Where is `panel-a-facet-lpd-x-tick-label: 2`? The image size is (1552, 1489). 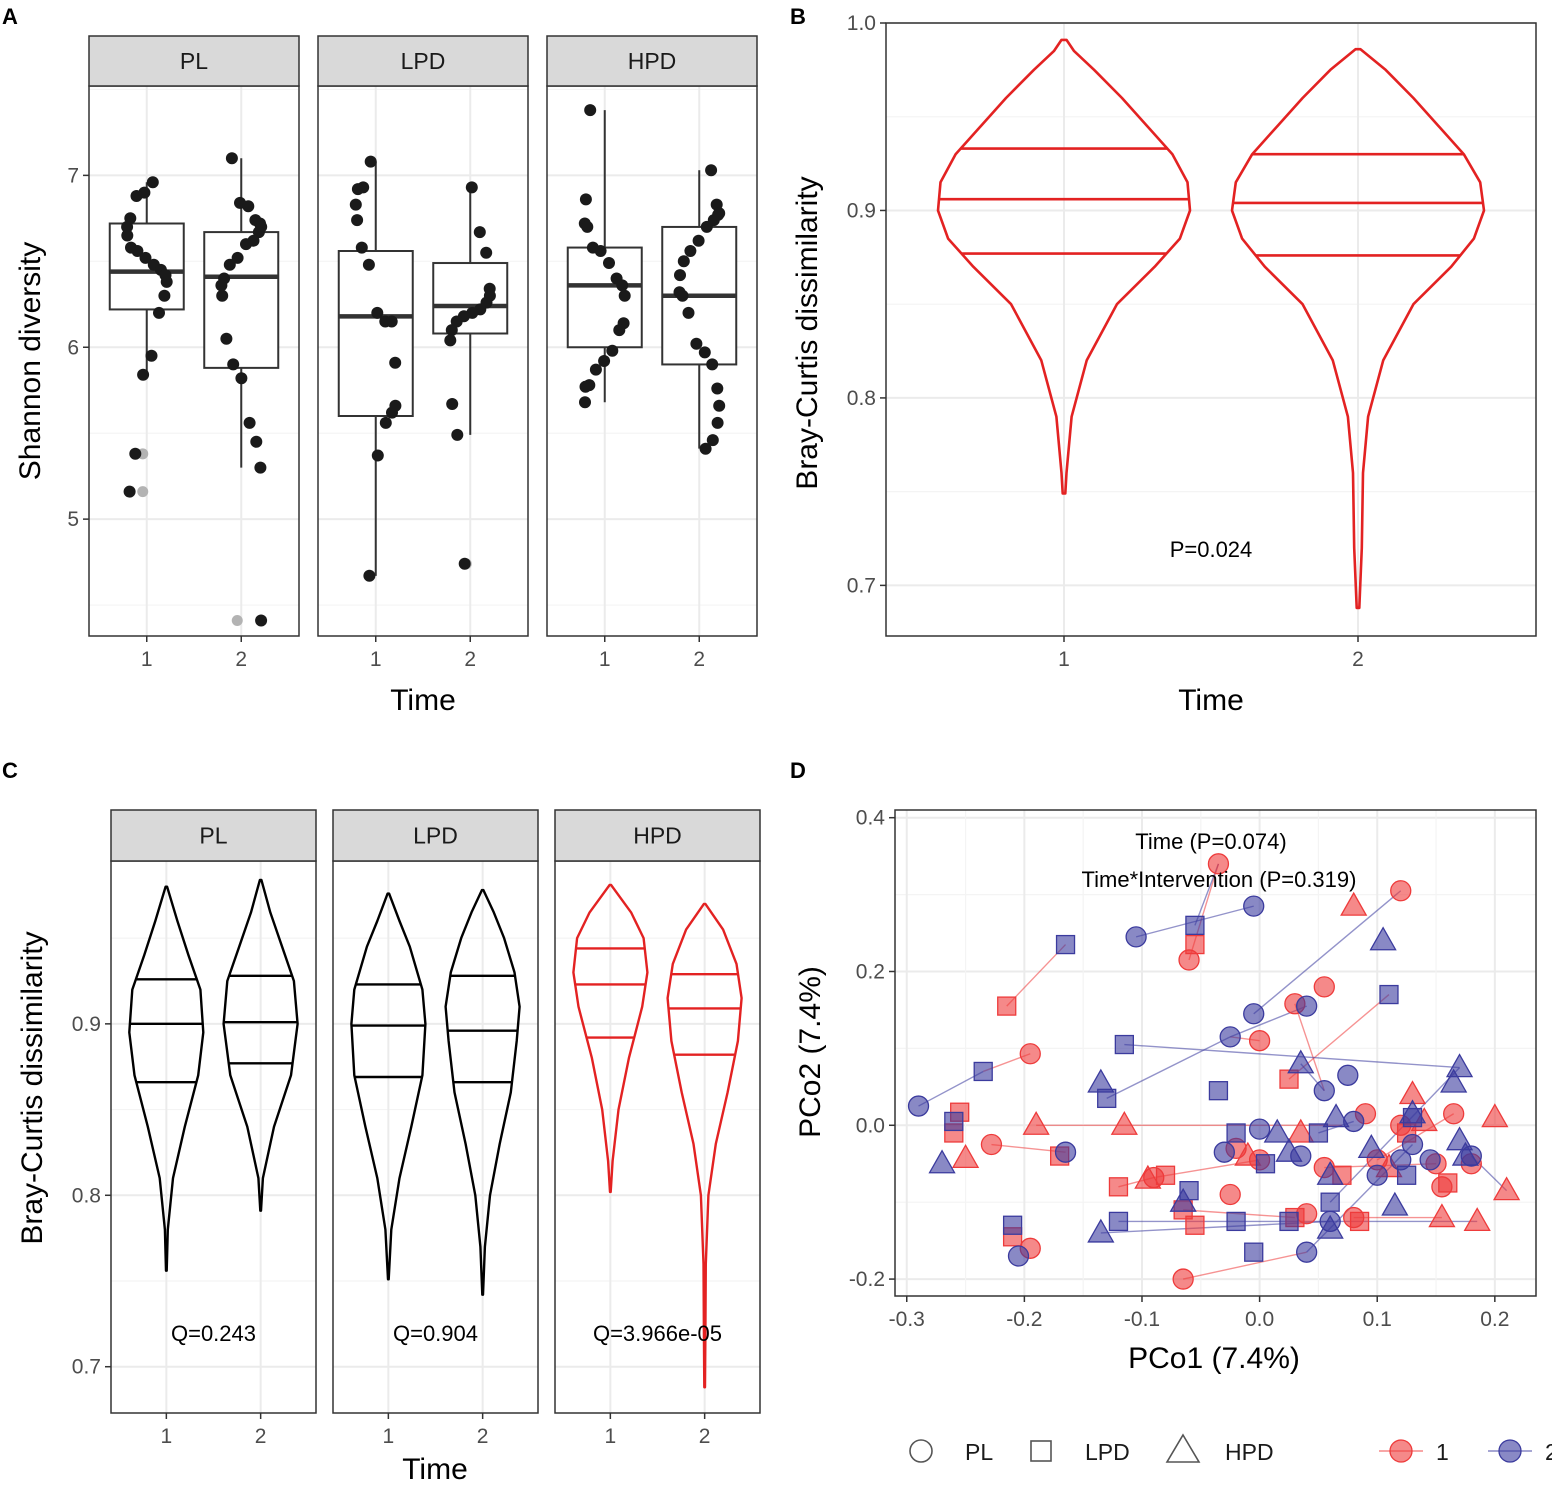 panel-a-facet-lpd-x-tick-label: 2 is located at coordinates (470, 659).